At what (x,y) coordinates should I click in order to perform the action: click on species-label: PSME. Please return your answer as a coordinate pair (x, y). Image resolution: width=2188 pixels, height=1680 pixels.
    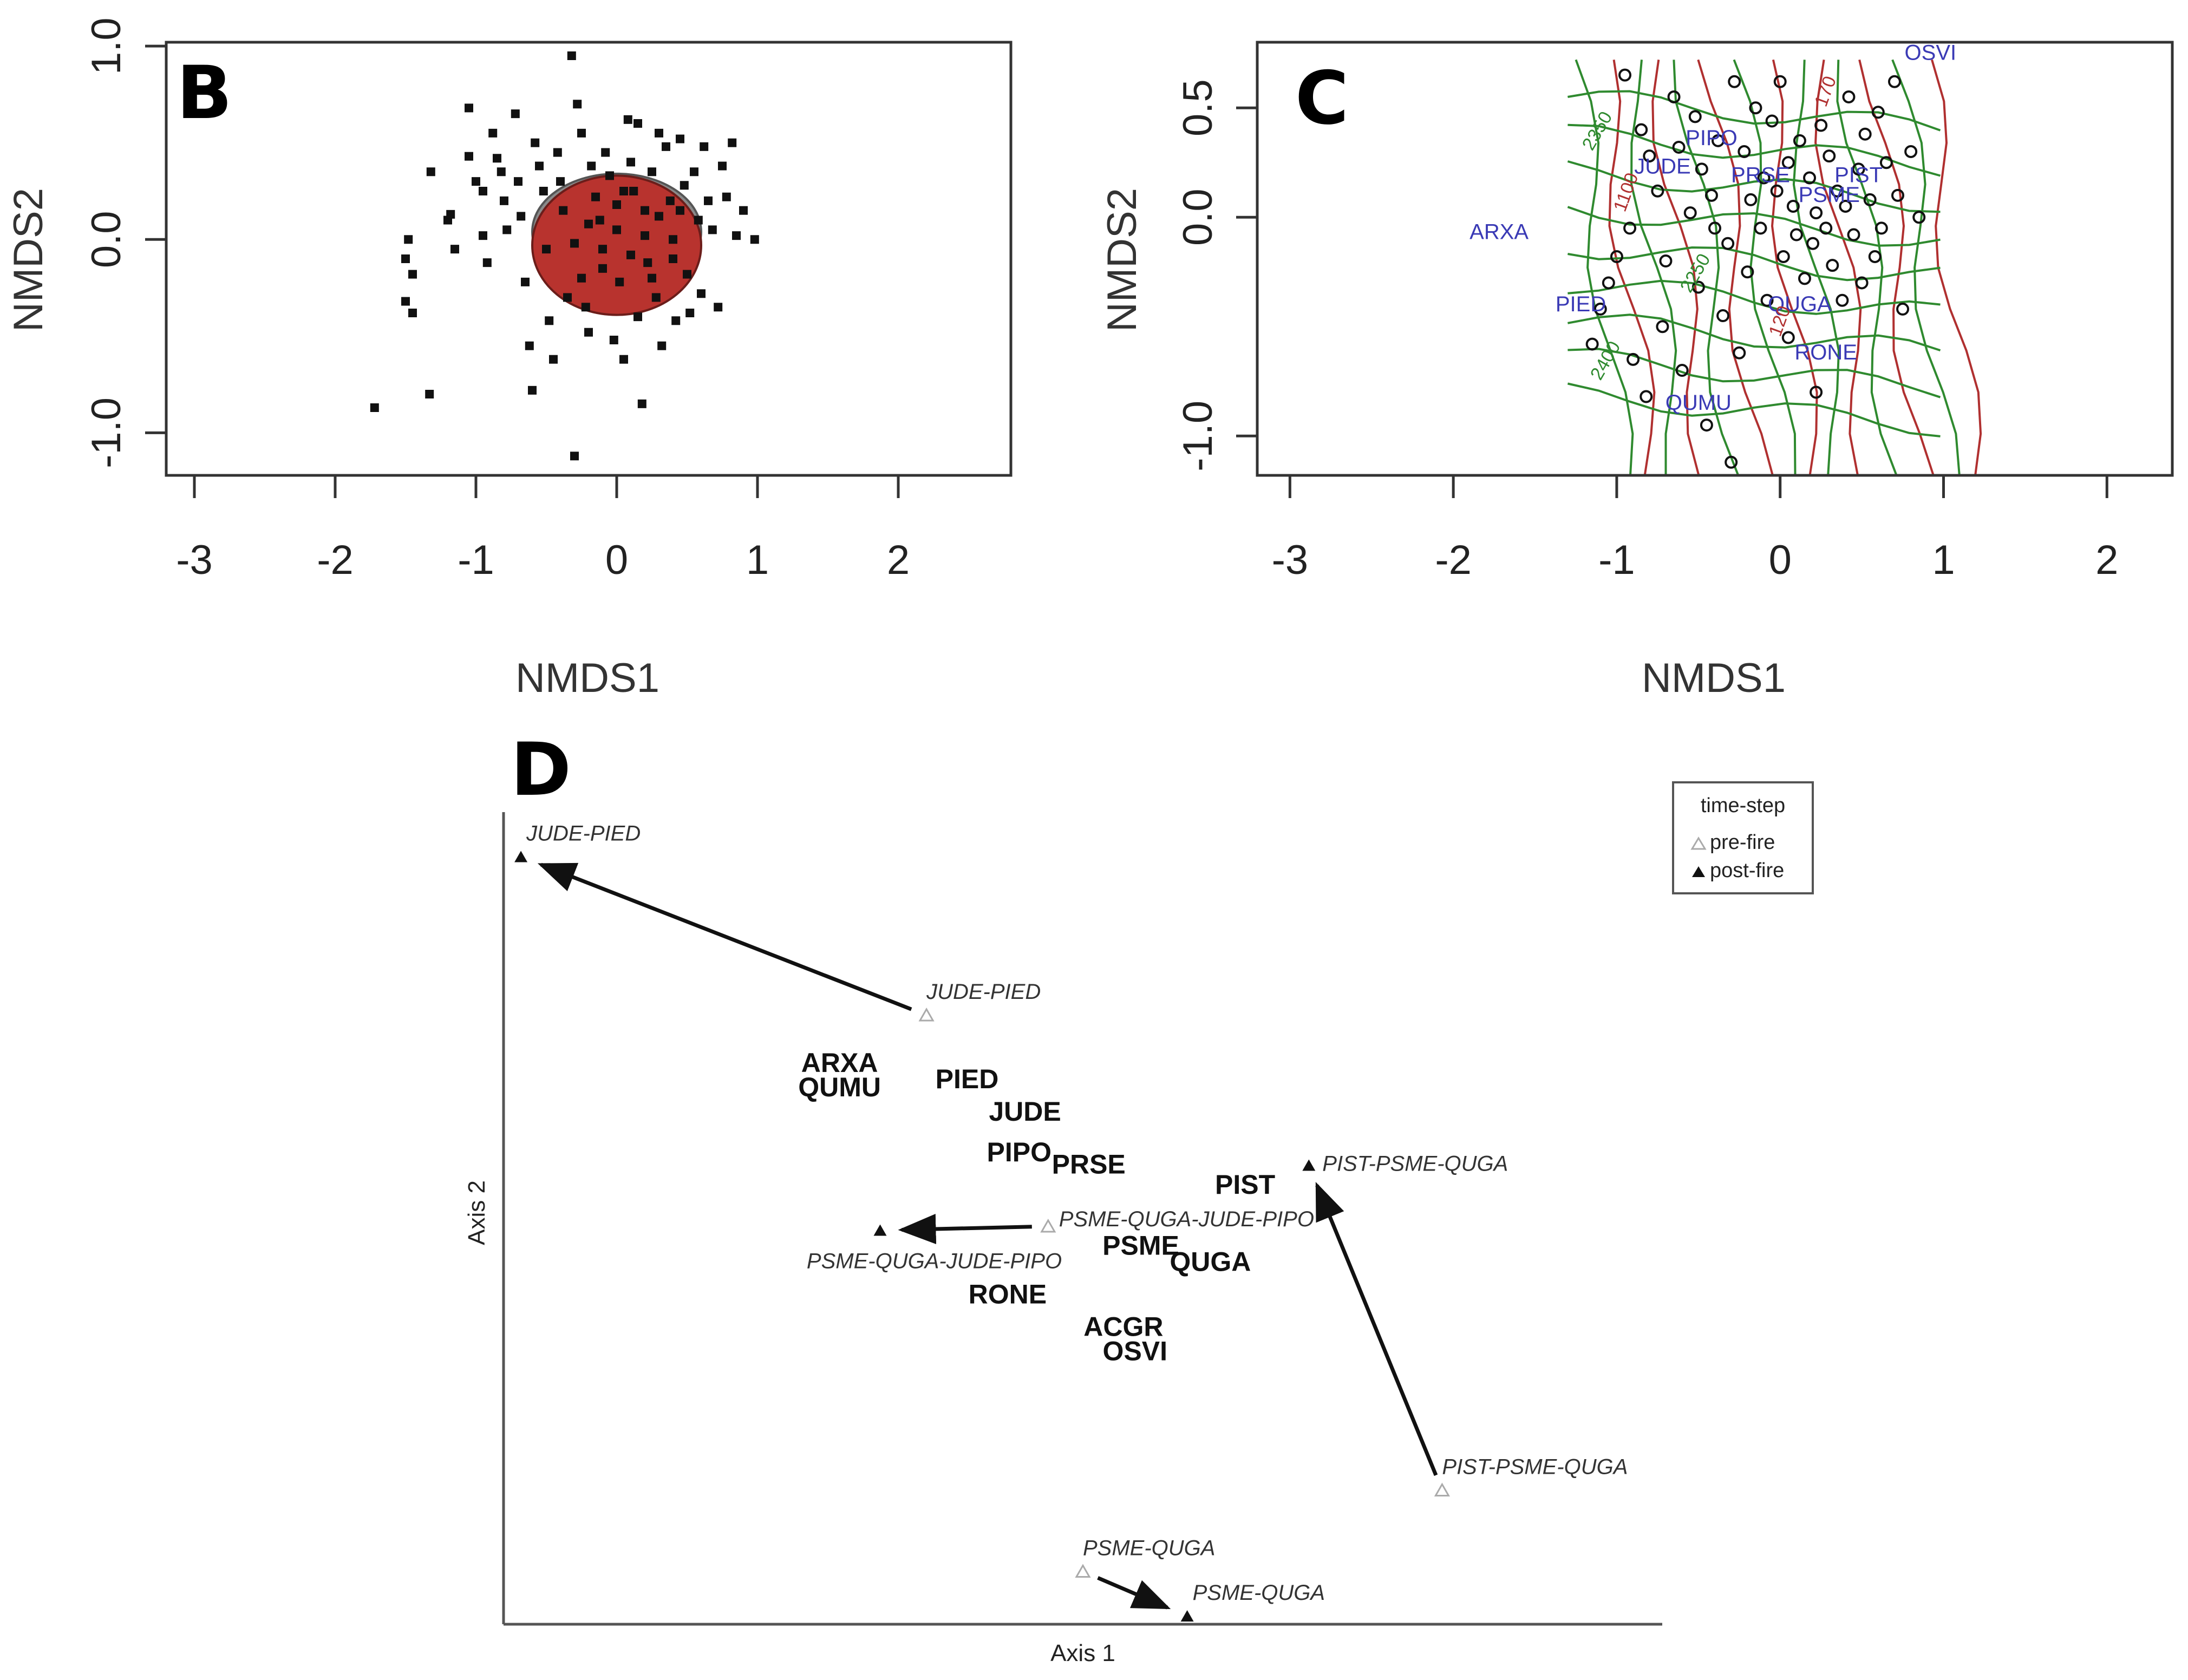
    Looking at the image, I should click on (1140, 1246).